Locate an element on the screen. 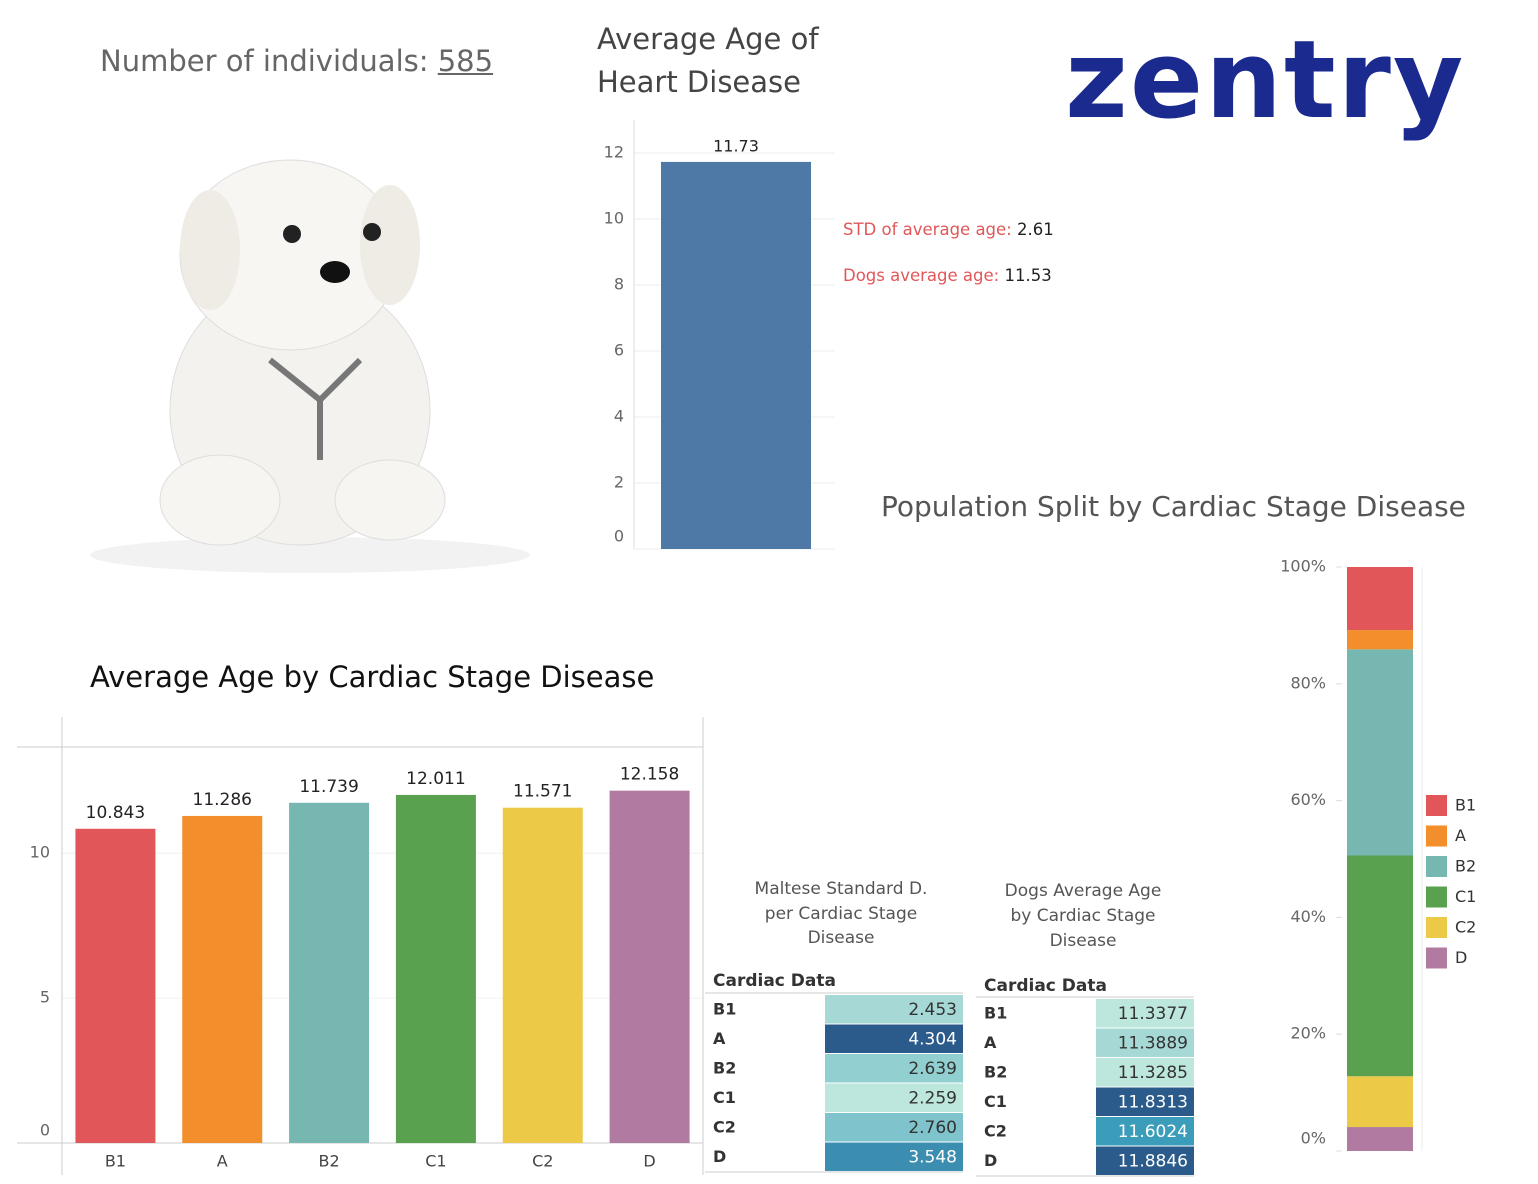 The height and width of the screenshot is (1184, 1538). cell-value: 11.3377 is located at coordinates (1153, 1014).